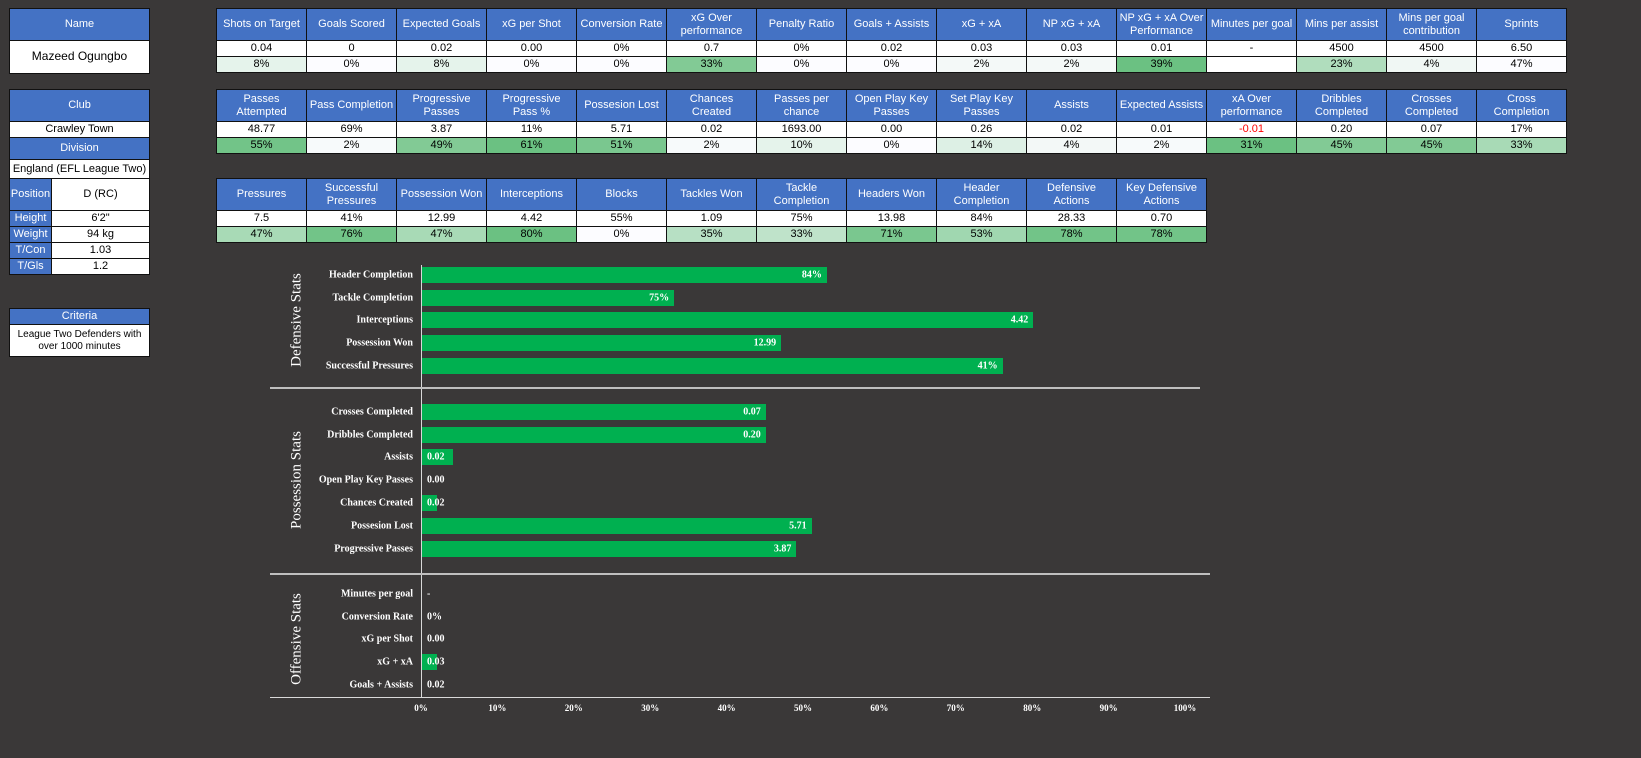  What do you see at coordinates (351, 48) in the screenshot?
I see `stat-value: 0` at bounding box center [351, 48].